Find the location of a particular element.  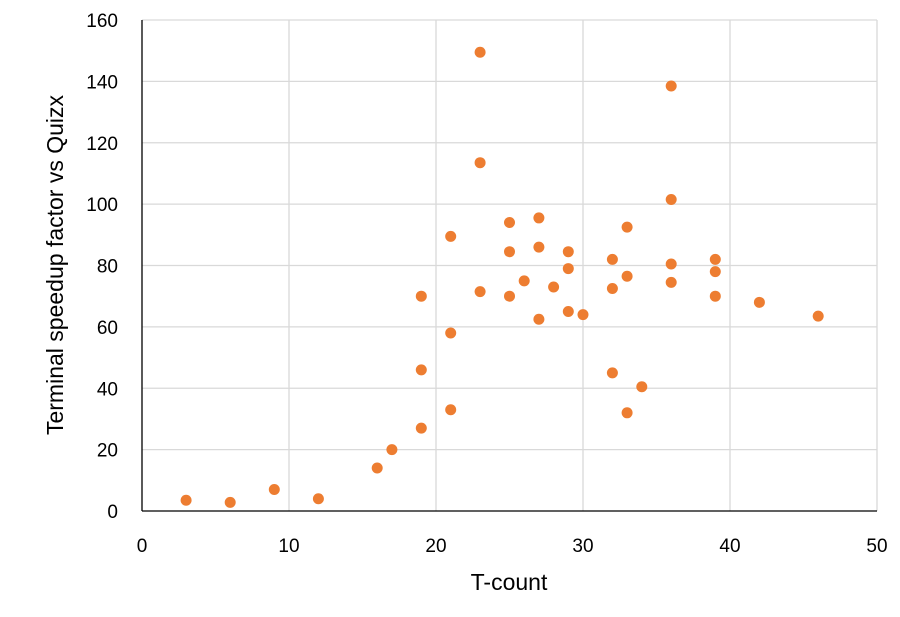

y-tick-label: 20 is located at coordinates (107, 451).